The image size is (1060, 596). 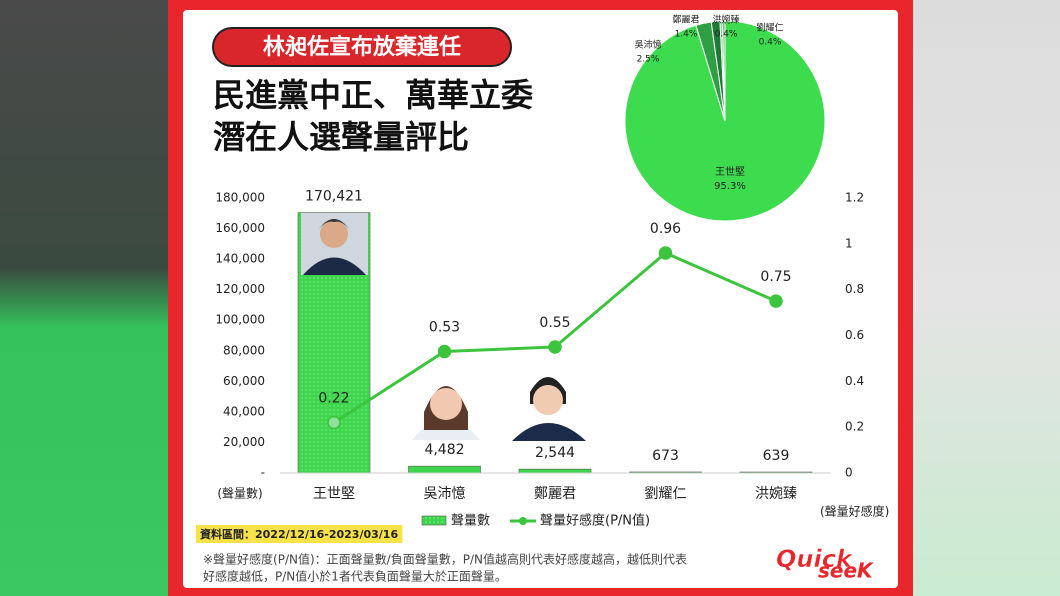 What do you see at coordinates (725, 20) in the screenshot?
I see `pie-label: 洪婉臻` at bounding box center [725, 20].